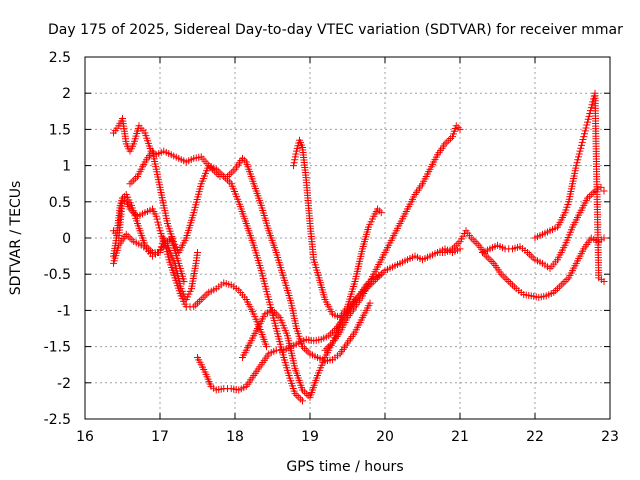 This screenshot has width=640, height=480. I want to click on y-tick-label: 0.5, so click(60, 203).